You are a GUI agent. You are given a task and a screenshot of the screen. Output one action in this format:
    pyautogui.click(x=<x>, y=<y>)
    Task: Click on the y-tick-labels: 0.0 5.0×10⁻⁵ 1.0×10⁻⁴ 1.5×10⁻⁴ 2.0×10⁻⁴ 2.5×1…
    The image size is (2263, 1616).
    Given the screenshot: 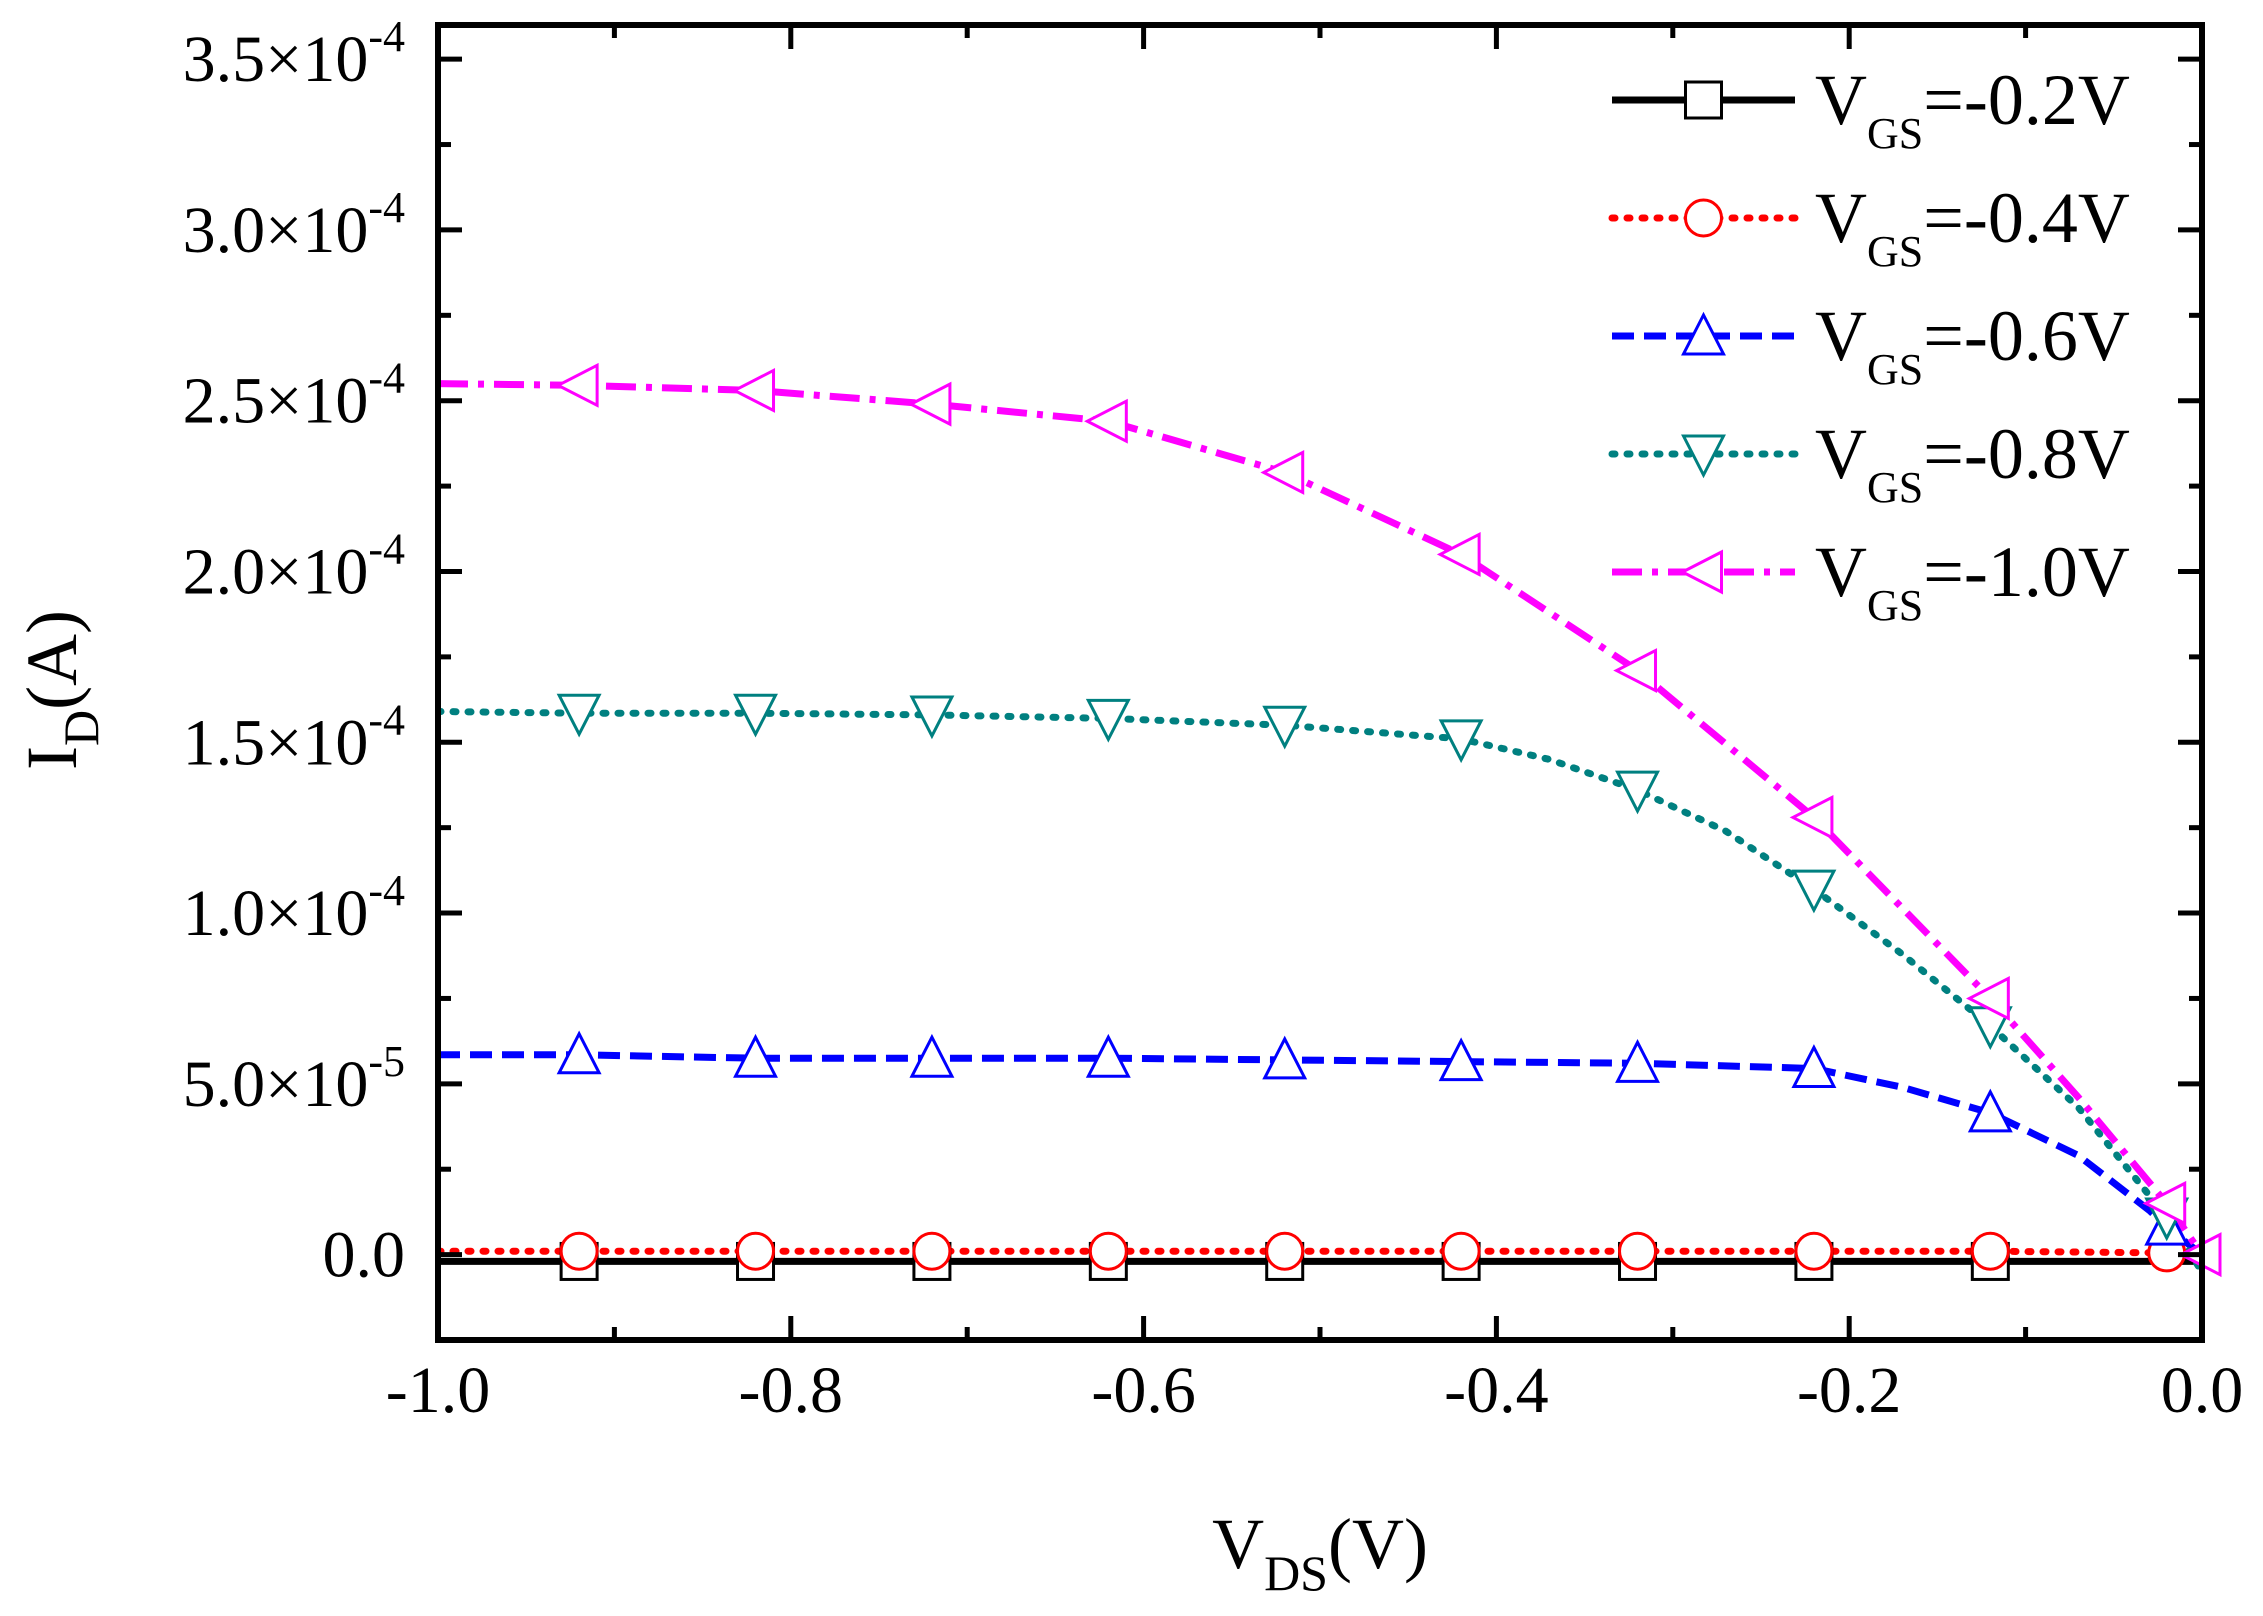 What is the action you would take?
    pyautogui.click(x=294, y=651)
    